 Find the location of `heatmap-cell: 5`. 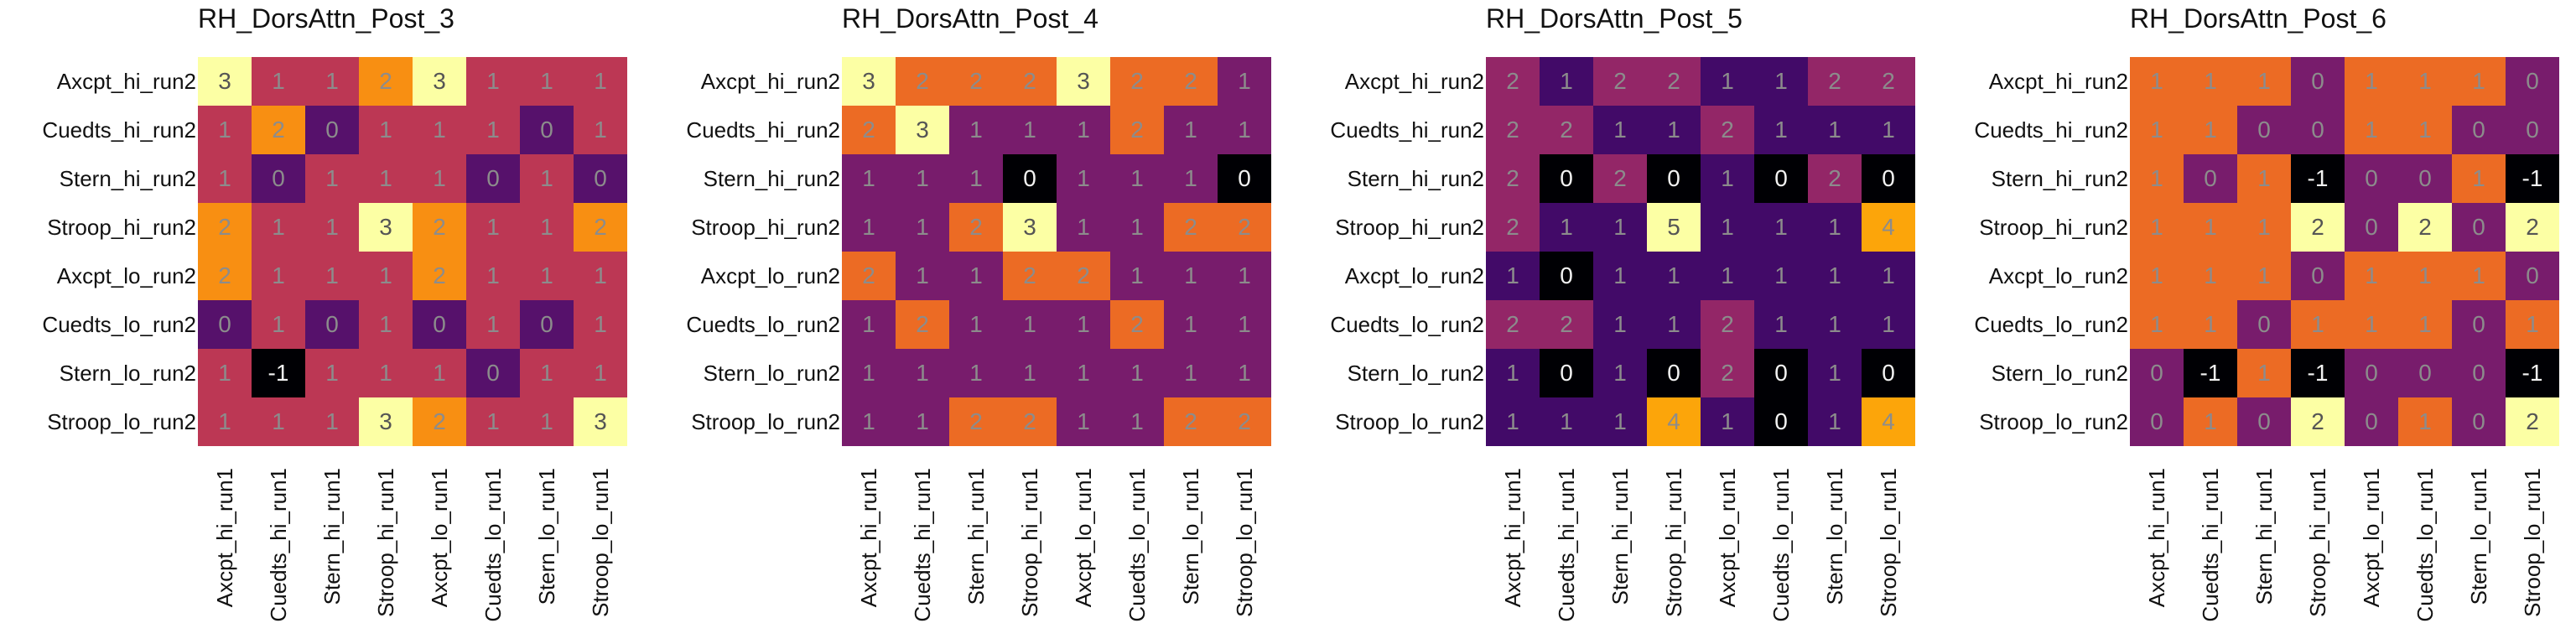

heatmap-cell: 5 is located at coordinates (1674, 227).